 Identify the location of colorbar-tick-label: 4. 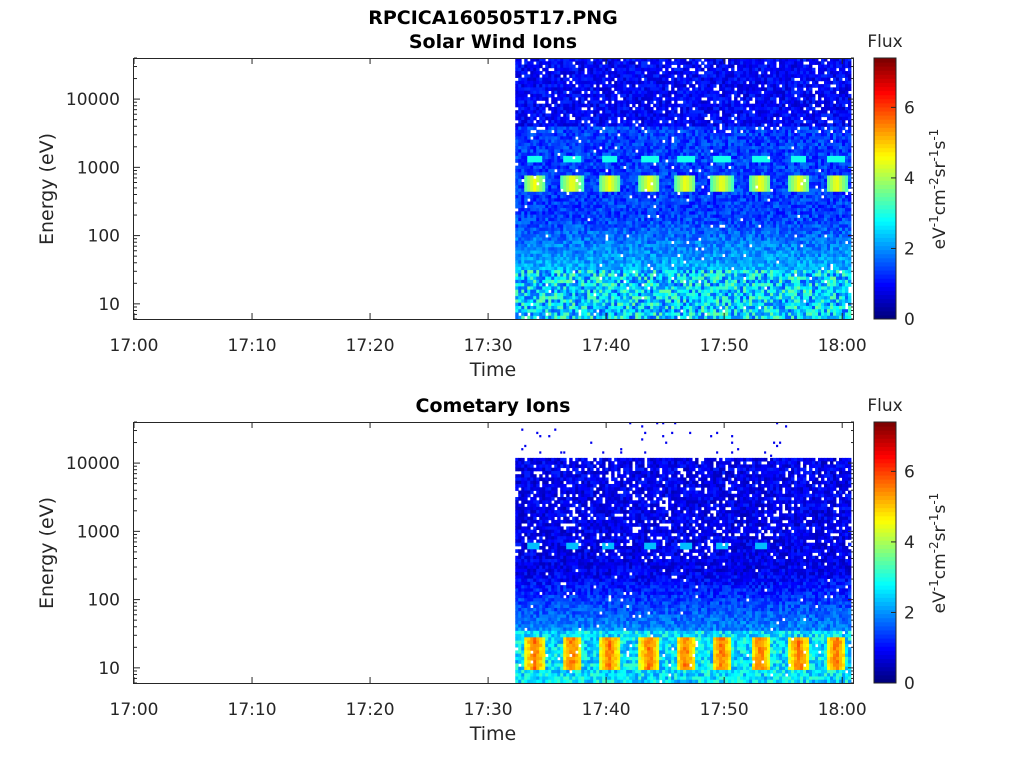
(909, 179).